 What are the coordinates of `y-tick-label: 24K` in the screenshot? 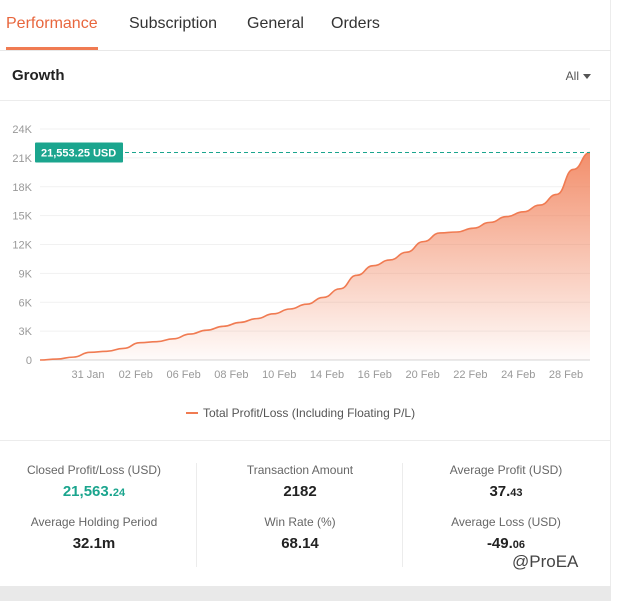 It's located at (22, 130).